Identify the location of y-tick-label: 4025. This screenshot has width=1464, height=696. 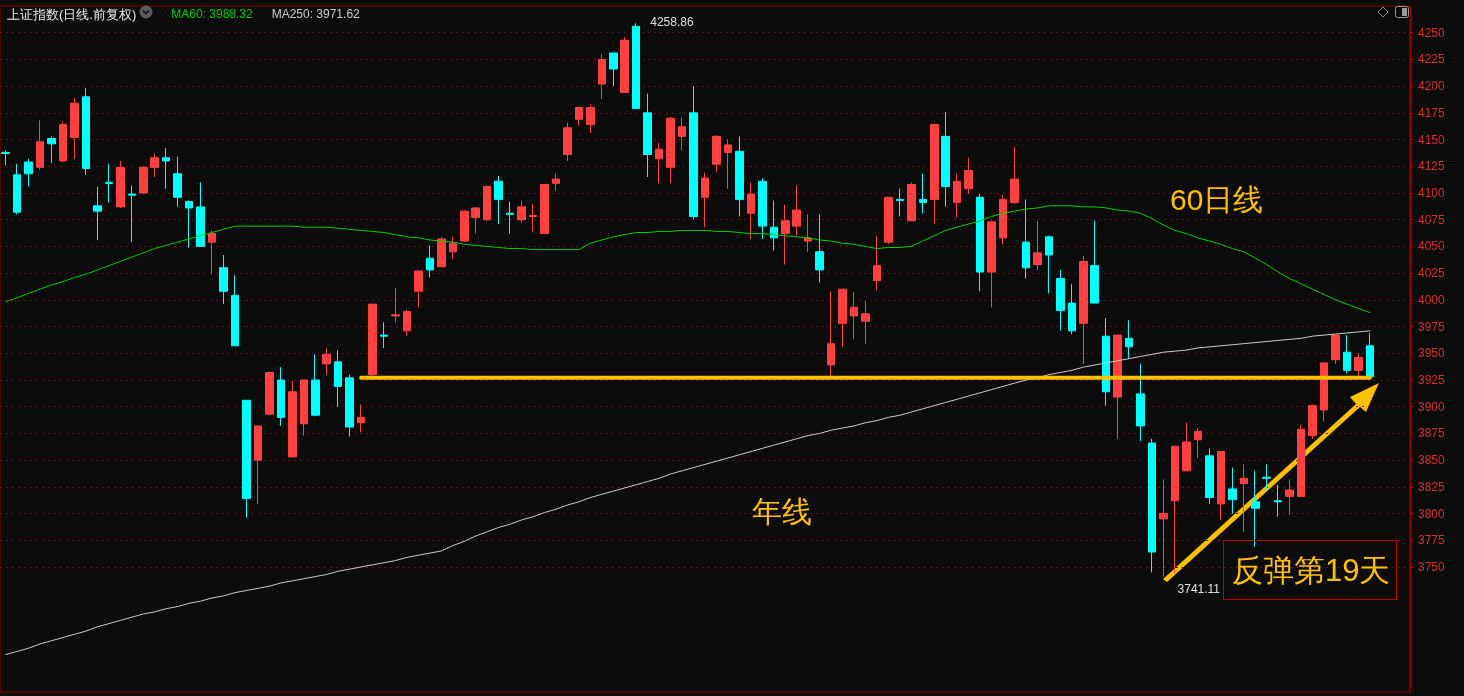
(1432, 273).